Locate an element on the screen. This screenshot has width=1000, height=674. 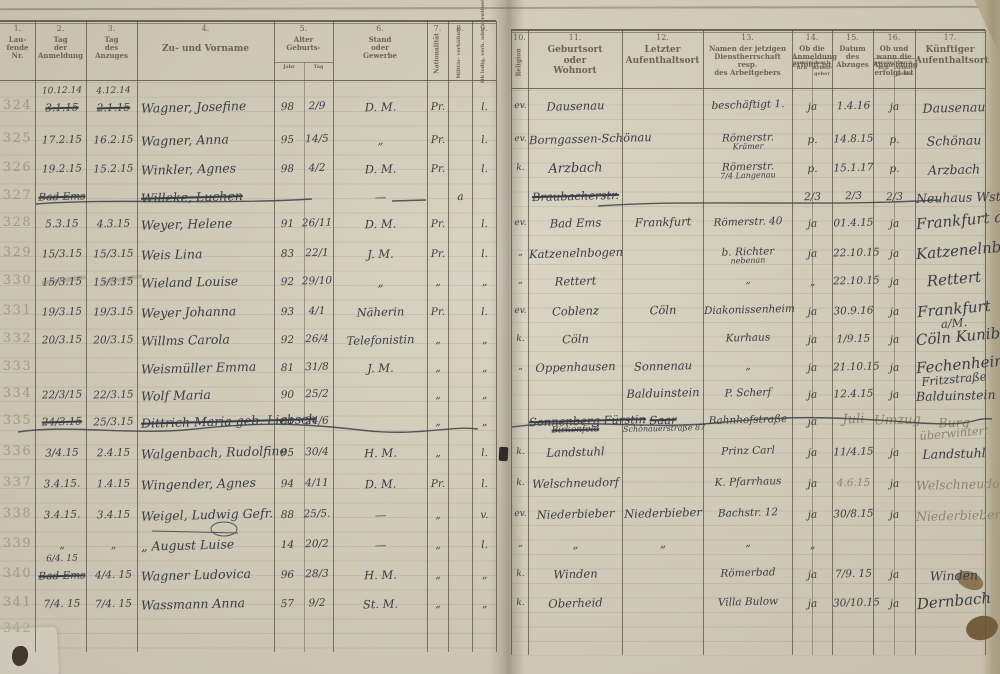
row-number: 326 is located at coordinates (17, 167).